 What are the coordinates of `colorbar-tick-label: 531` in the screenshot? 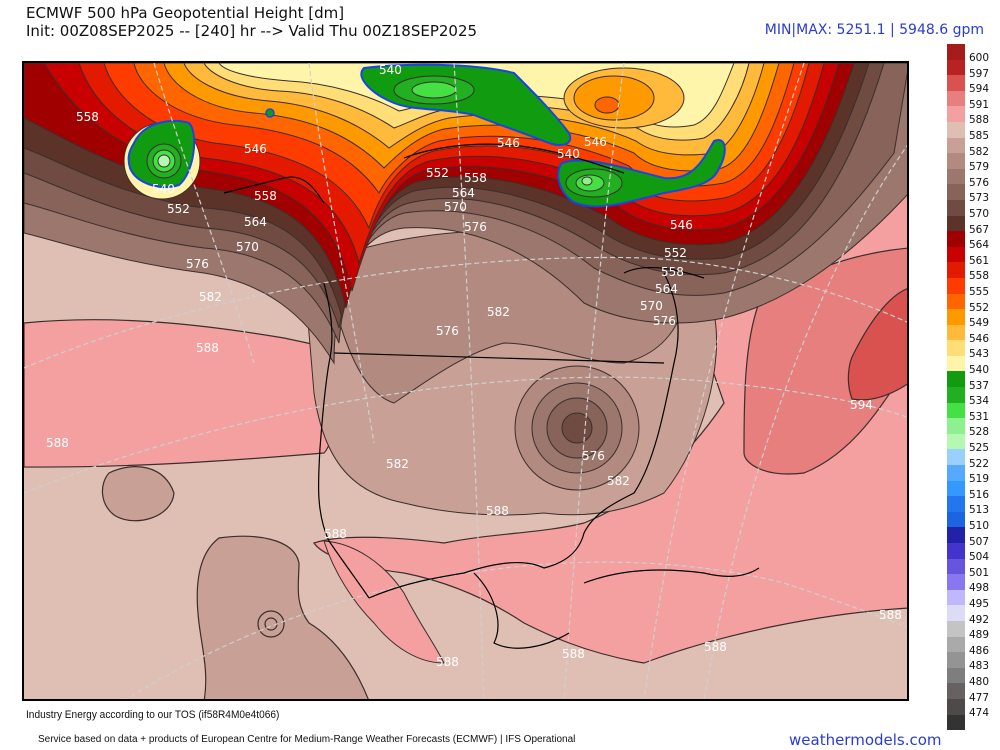 It's located at (979, 416).